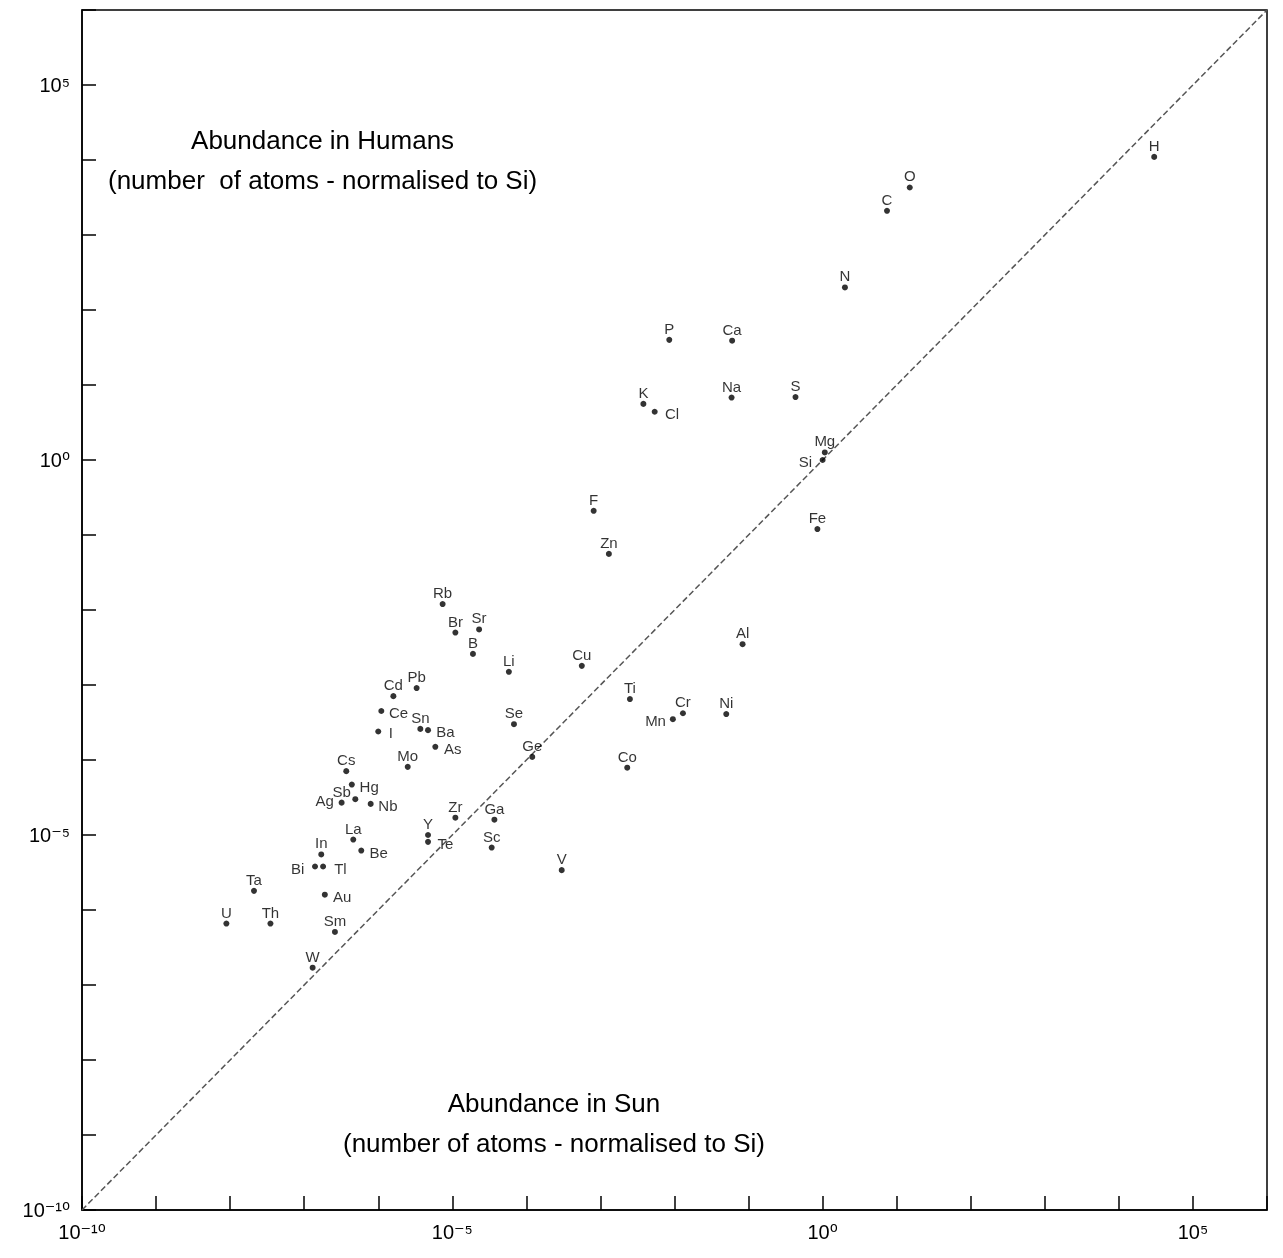  Describe the element at coordinates (452, 748) in the screenshot. I see `annotation: As` at that location.